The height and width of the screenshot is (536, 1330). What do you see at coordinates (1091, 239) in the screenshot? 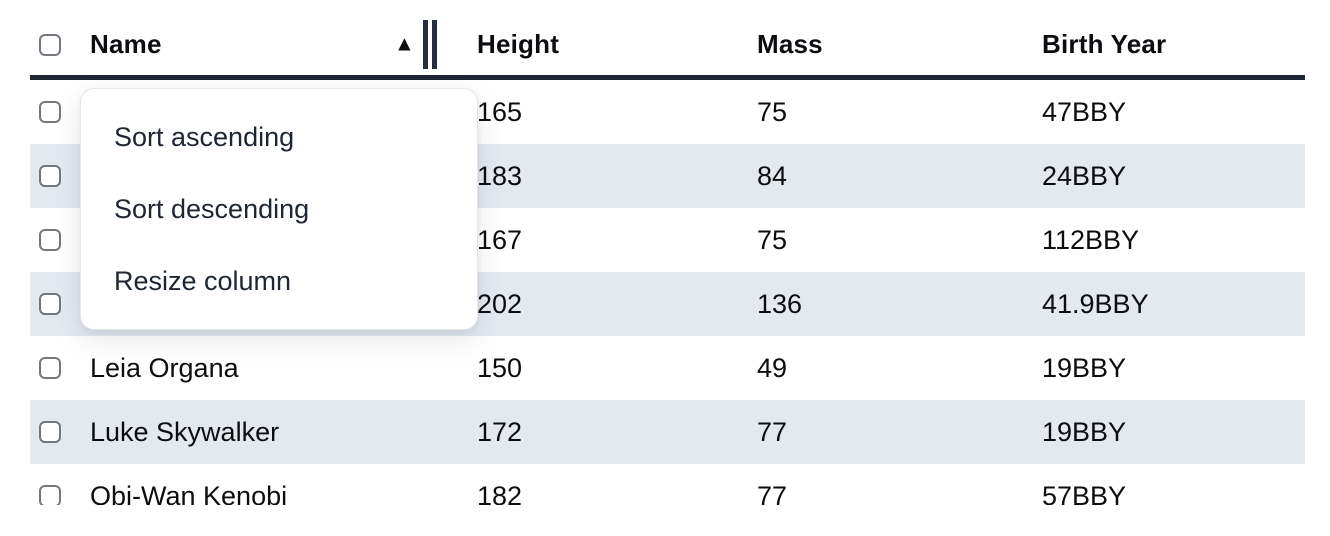
I see `cell-birth-year: 112BBY` at bounding box center [1091, 239].